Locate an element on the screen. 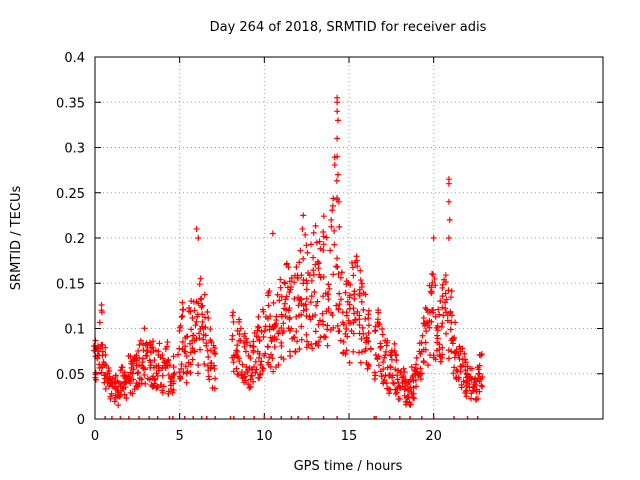 This screenshot has height=480, width=640. y-tick-label: 0.25 is located at coordinates (70, 194).